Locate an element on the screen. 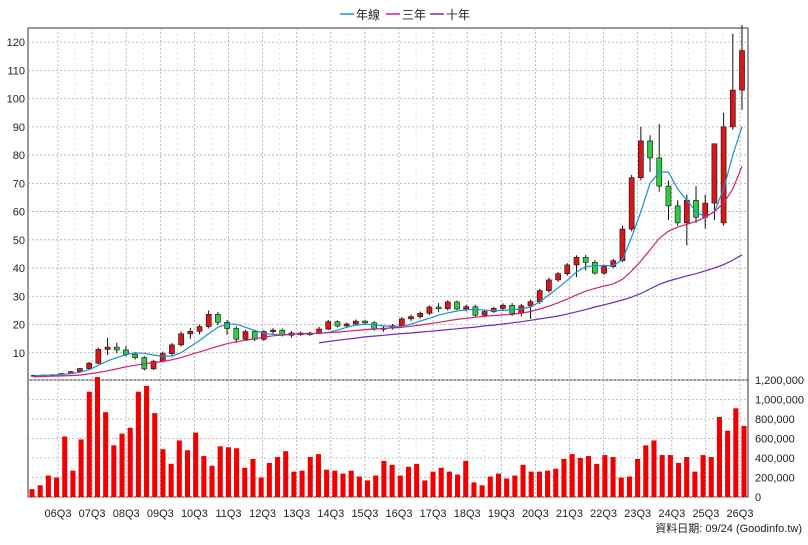 Image resolution: width=808 pixels, height=545 pixels. price-y-tick-label: 80 is located at coordinates (19, 156).